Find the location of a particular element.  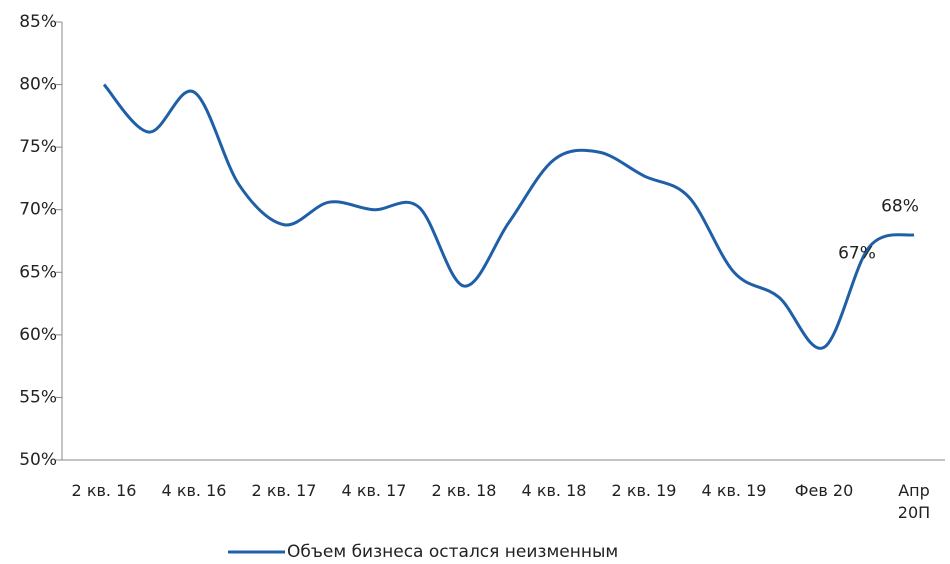

x-tick-label: 2 кв. 18 is located at coordinates (464, 490).